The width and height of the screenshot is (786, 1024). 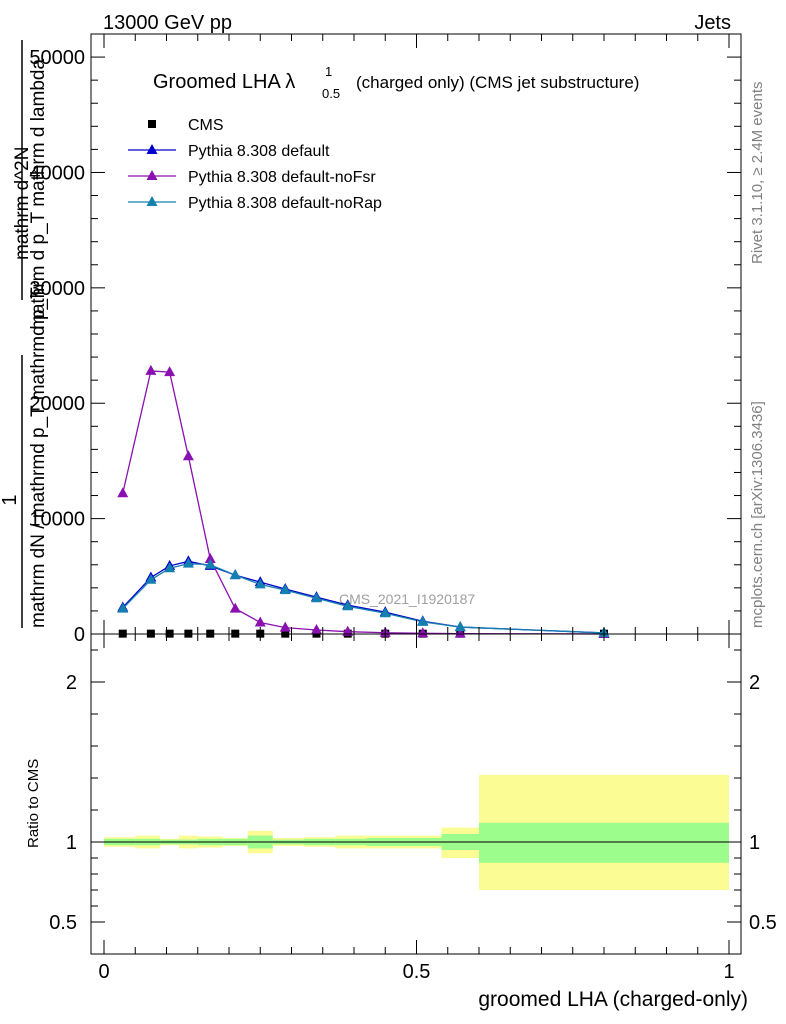 I want to click on legend-label: Pythia 8.308 default-noFsr, so click(x=282, y=177).